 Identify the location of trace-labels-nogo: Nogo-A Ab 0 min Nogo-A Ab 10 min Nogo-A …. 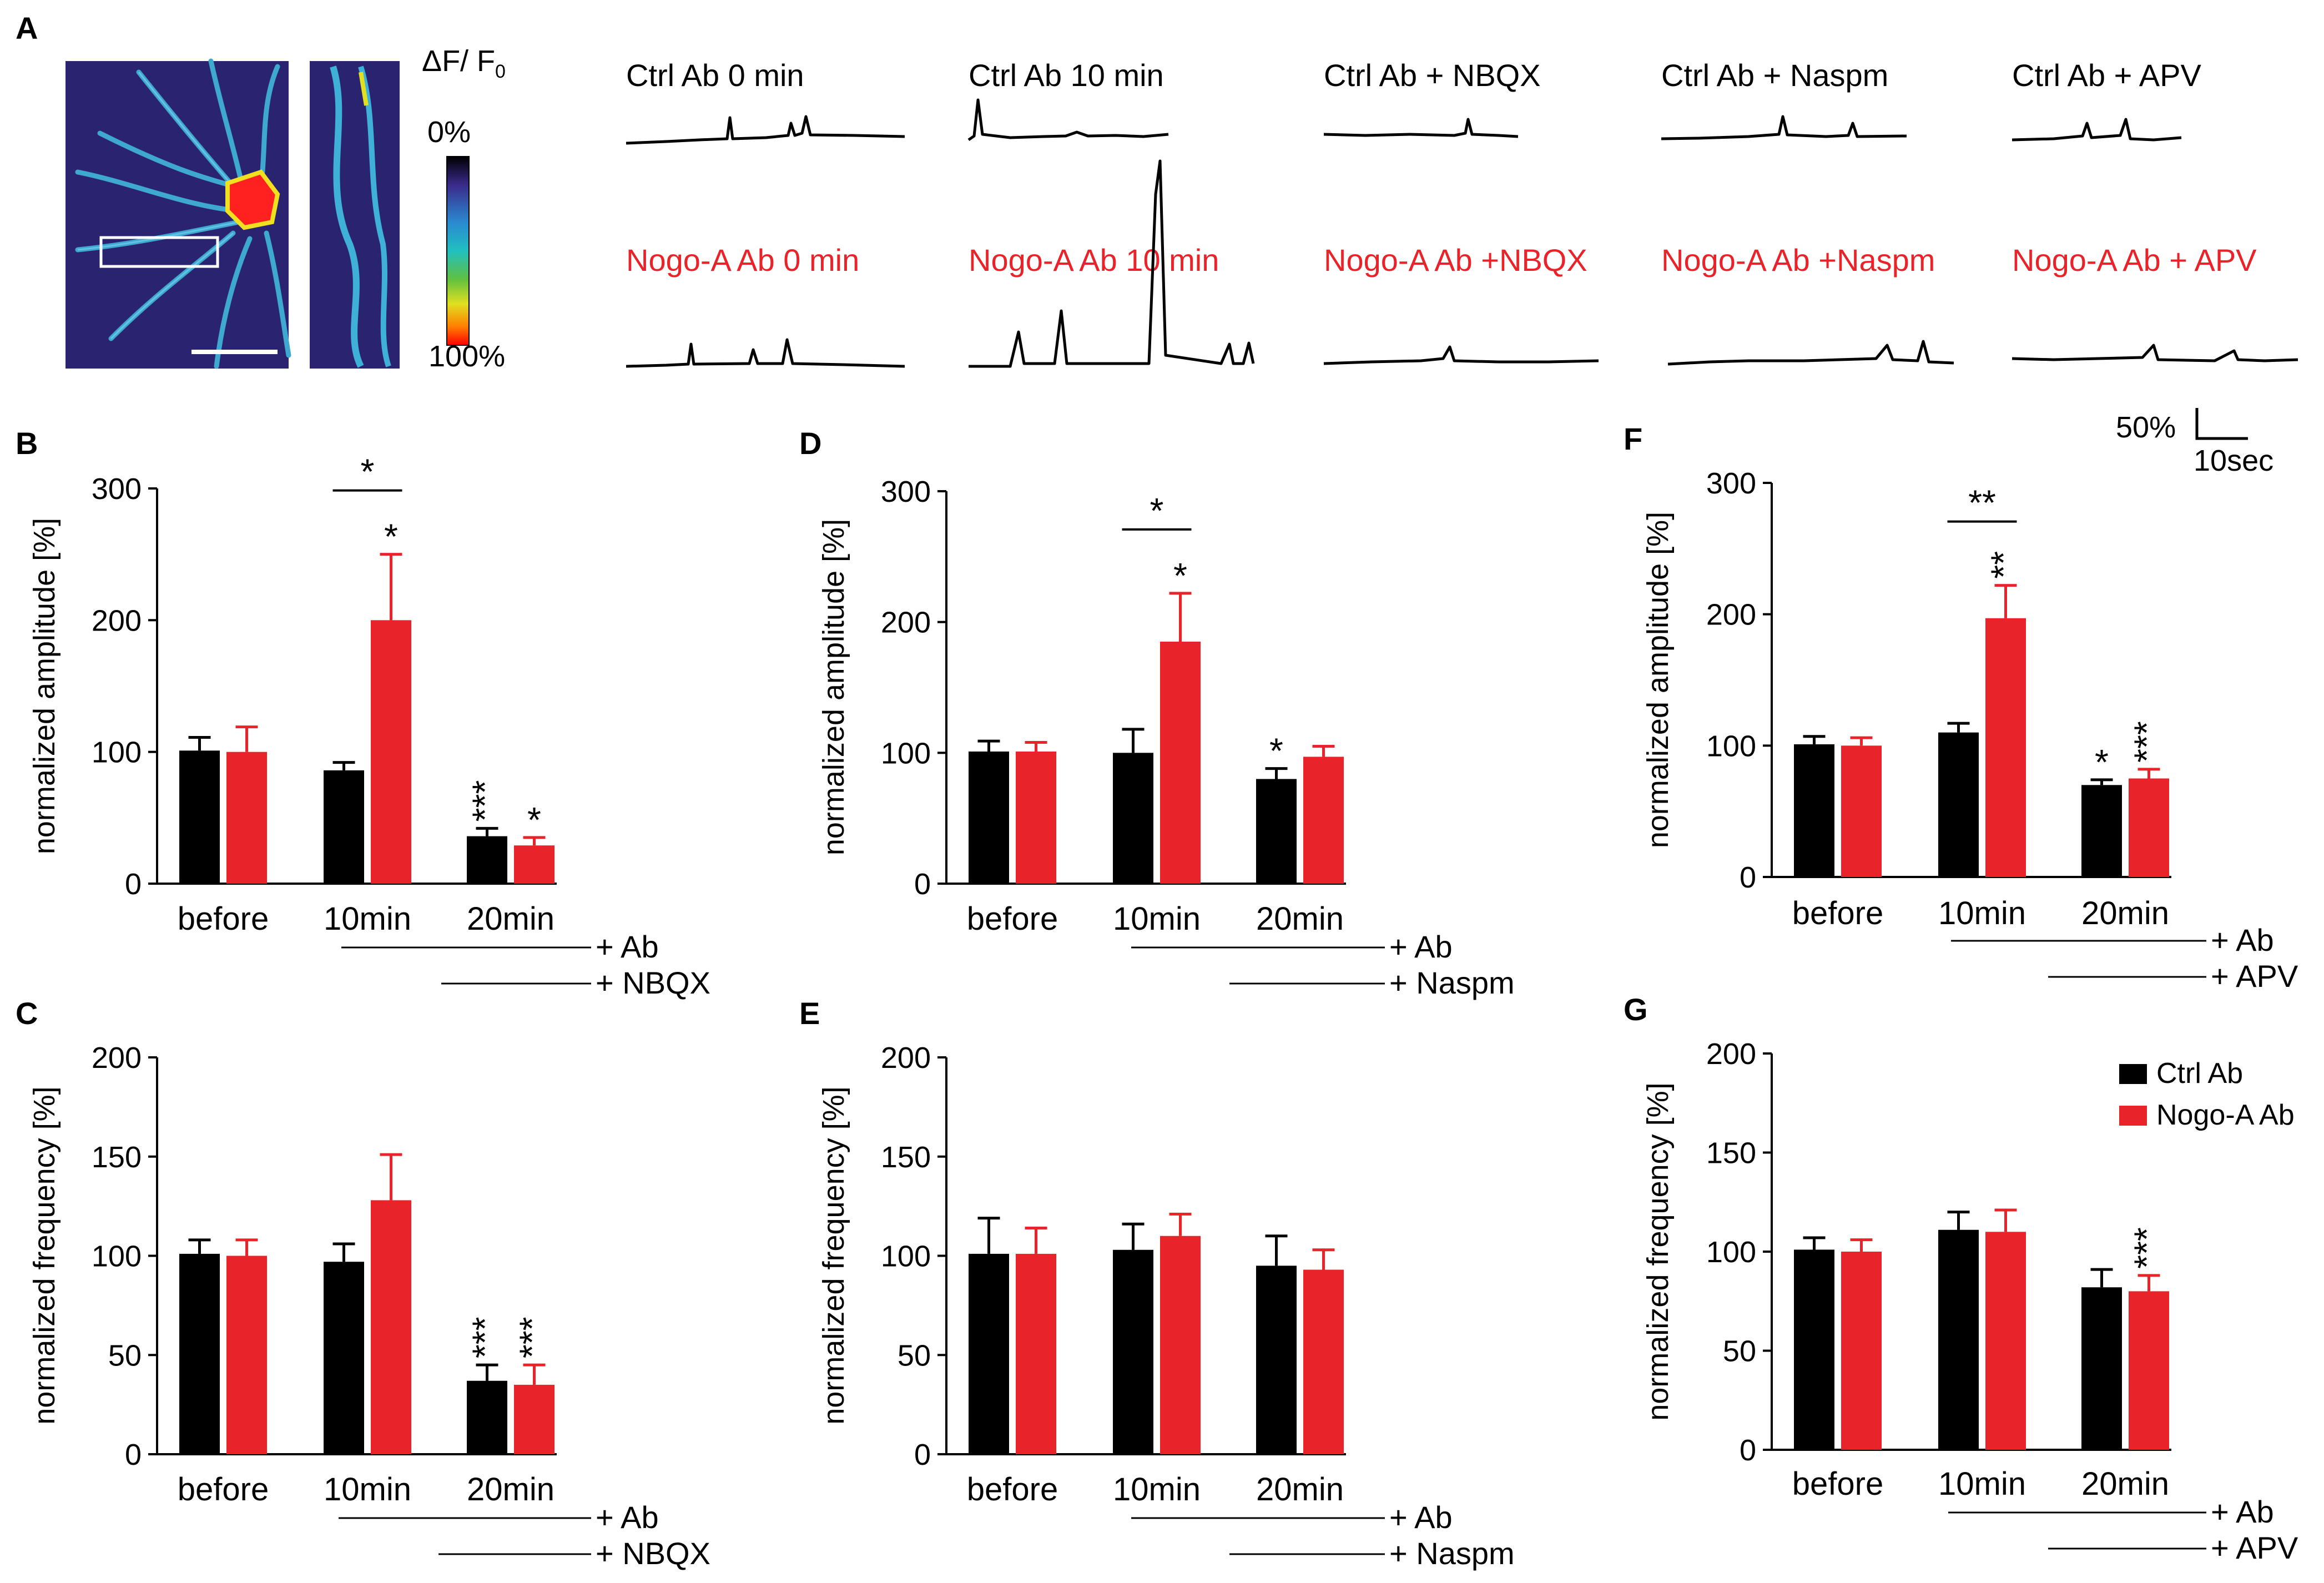
(1441, 260).